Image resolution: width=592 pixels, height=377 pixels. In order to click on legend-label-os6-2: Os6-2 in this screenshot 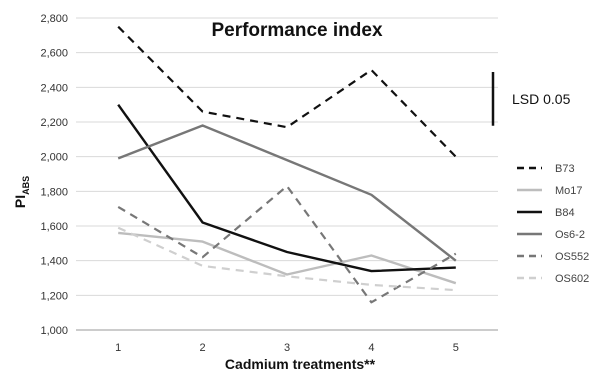, I will do `click(570, 235)`.